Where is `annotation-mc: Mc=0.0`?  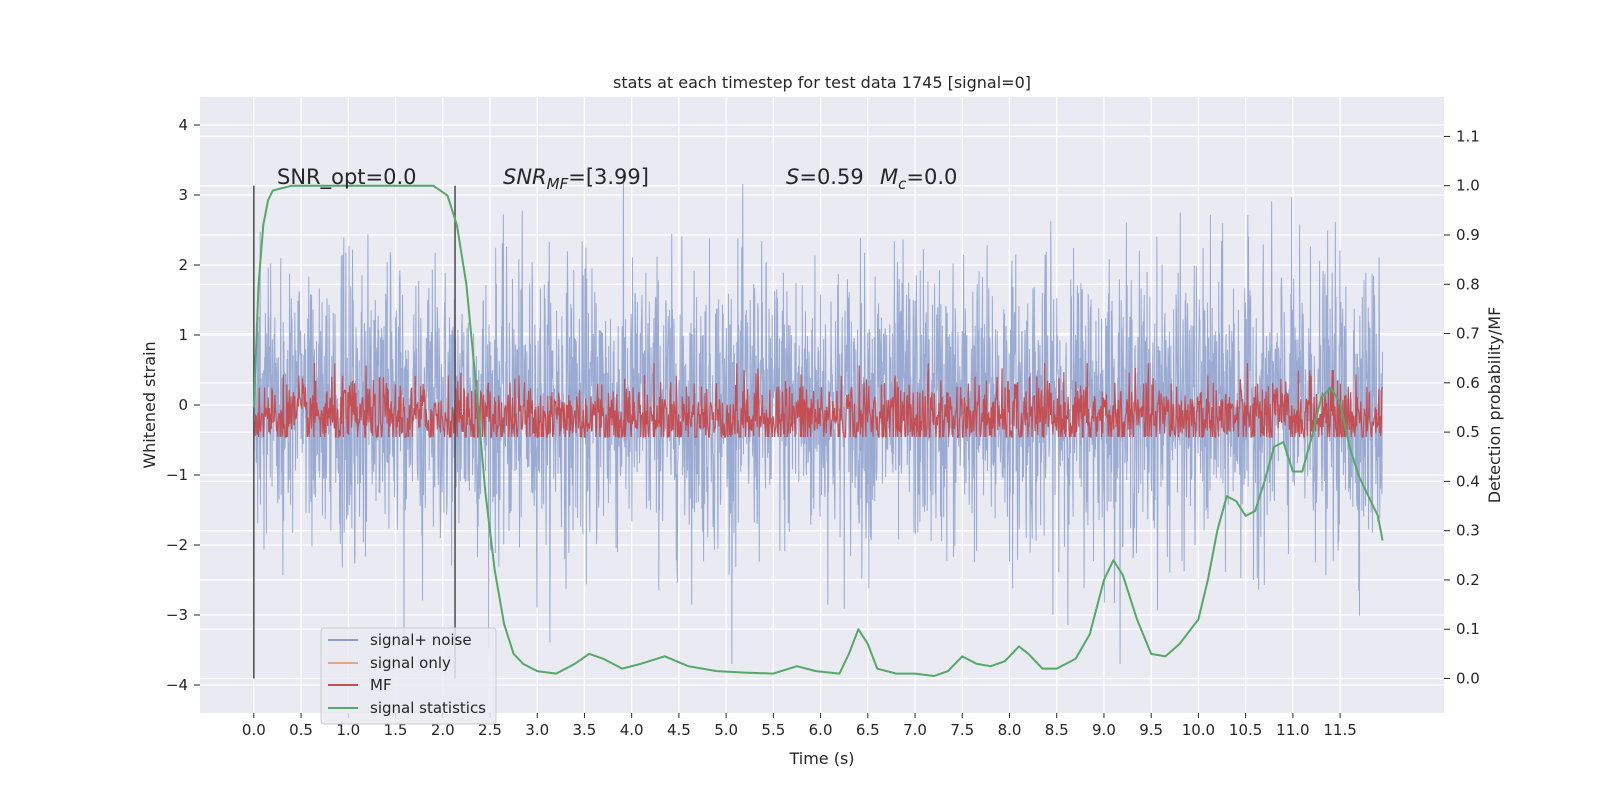 annotation-mc: Mc=0.0 is located at coordinates (918, 179).